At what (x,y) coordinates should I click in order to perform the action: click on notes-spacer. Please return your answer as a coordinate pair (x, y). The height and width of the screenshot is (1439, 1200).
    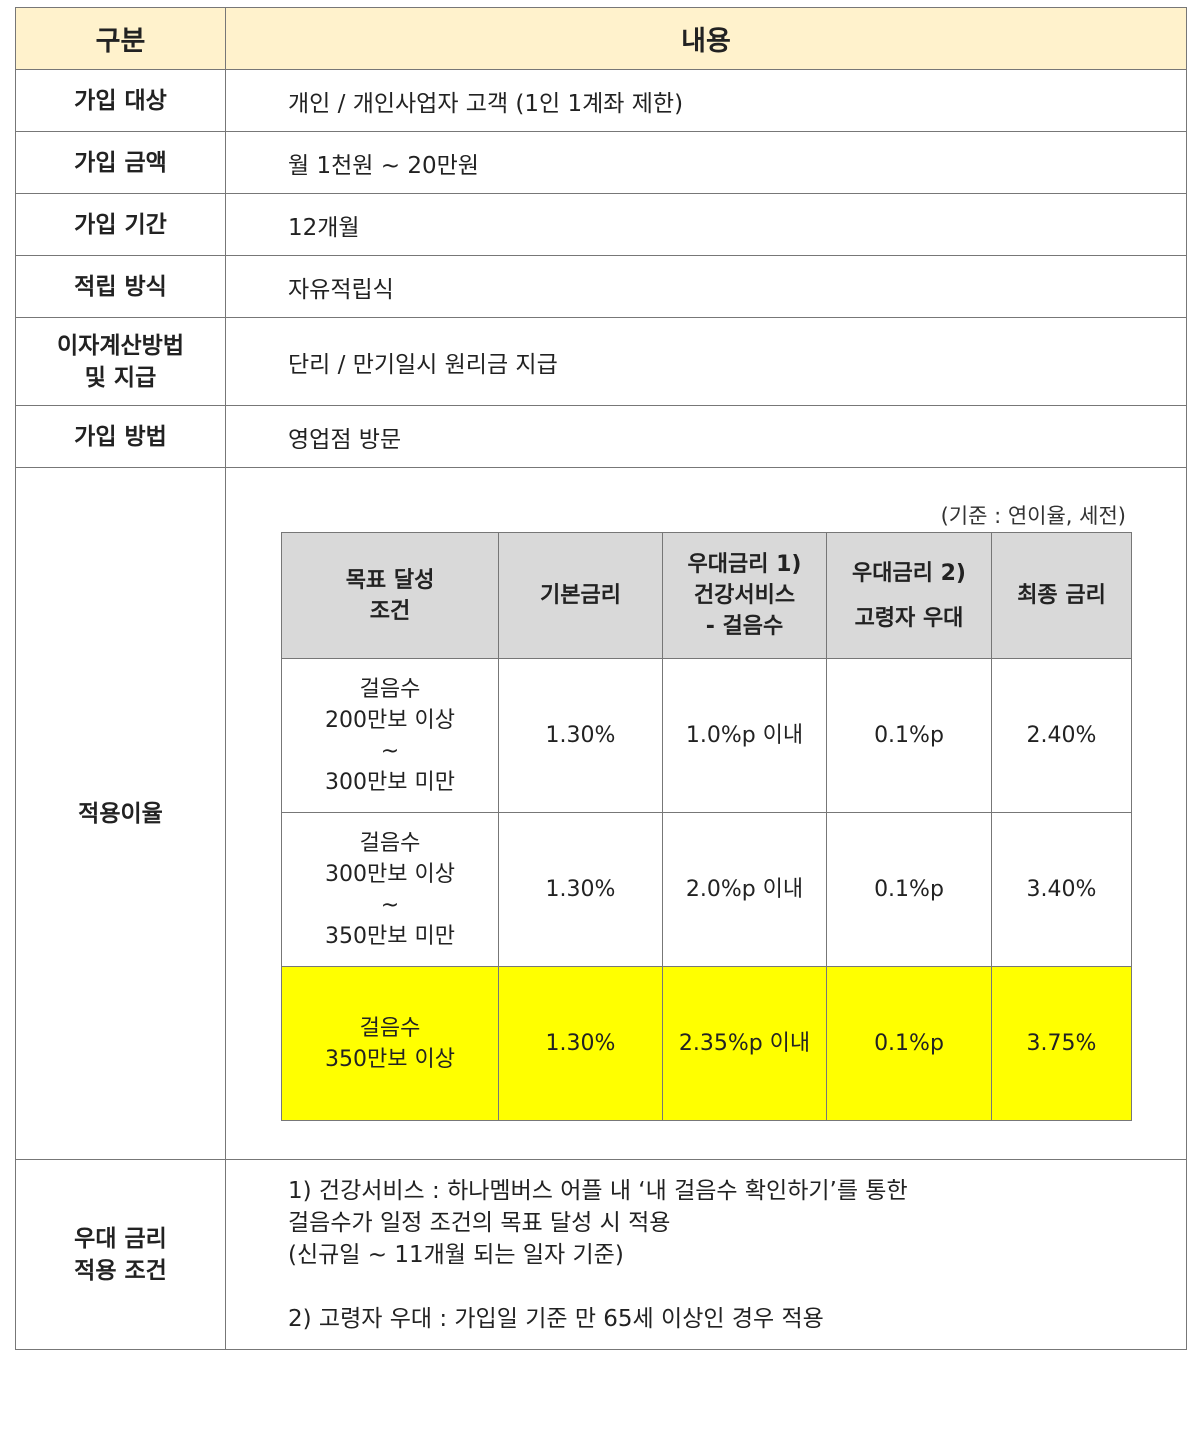
    Looking at the image, I should click on (737, 1287).